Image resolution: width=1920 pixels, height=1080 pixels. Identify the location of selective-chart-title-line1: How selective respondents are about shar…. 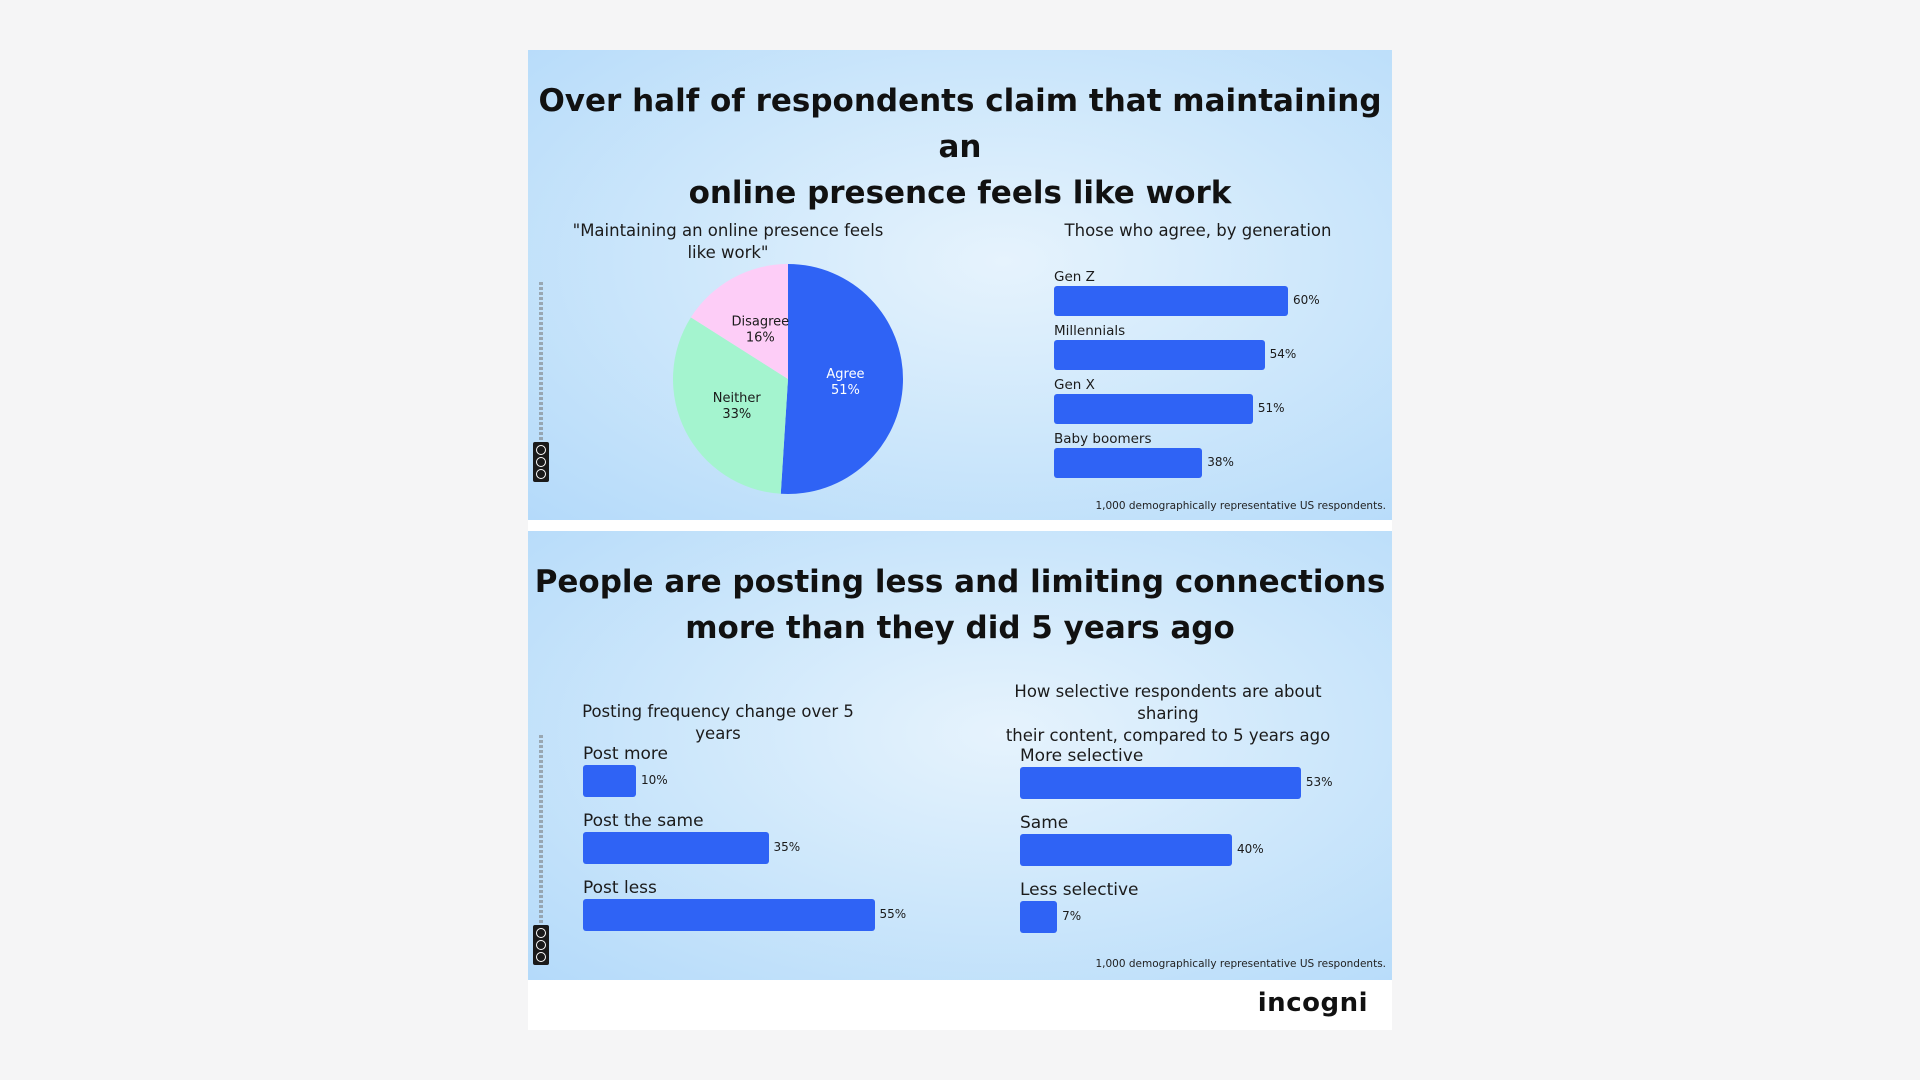
(1168, 702).